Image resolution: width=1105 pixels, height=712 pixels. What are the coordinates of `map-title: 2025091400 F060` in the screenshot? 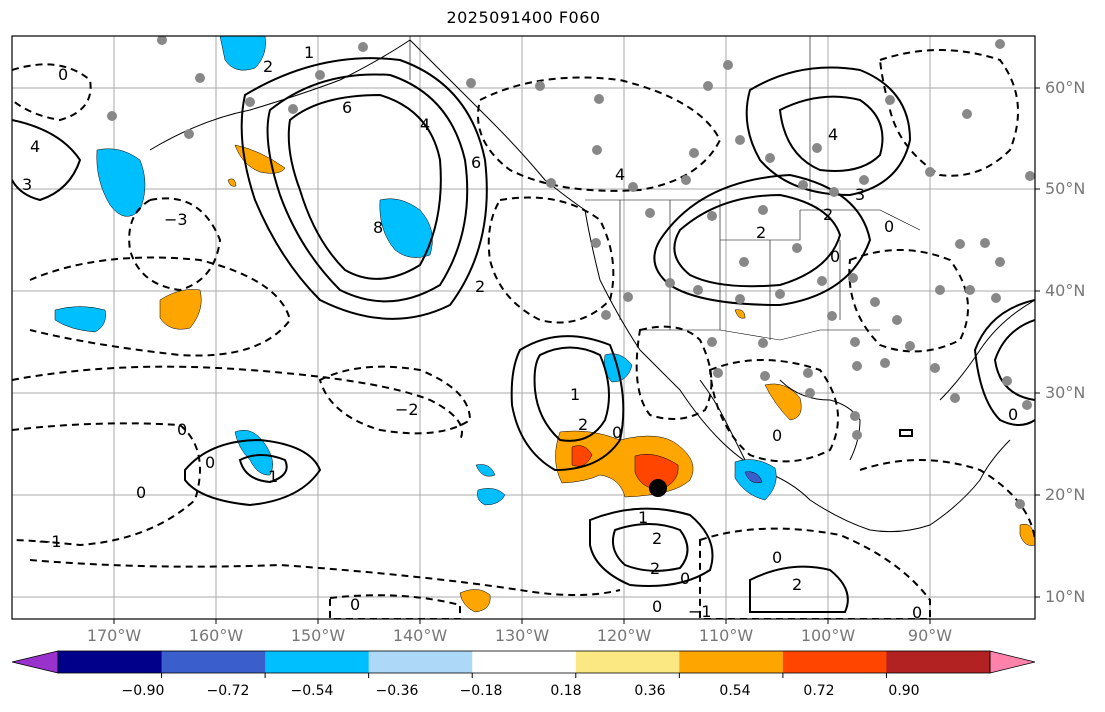 It's located at (523, 17).